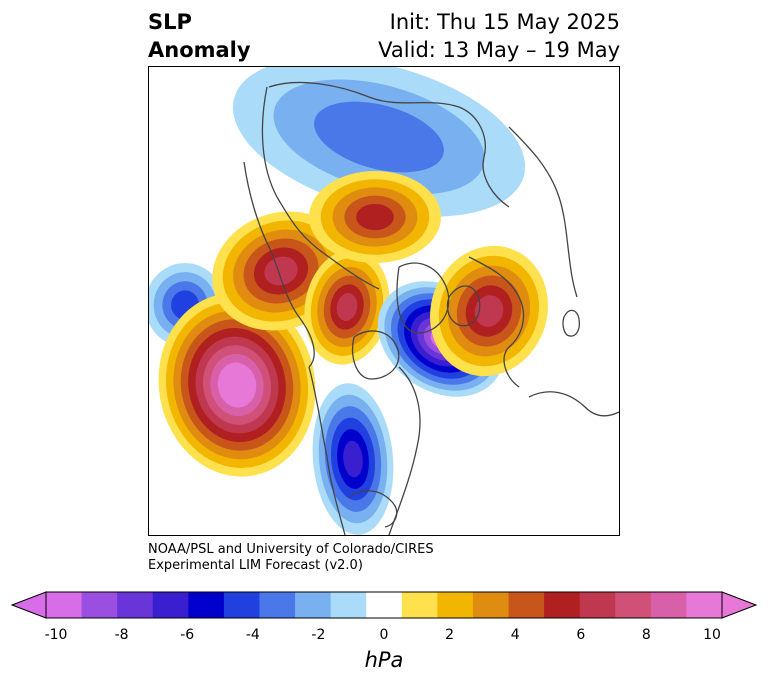 Image resolution: width=768 pixels, height=686 pixels. Describe the element at coordinates (515, 635) in the screenshot. I see `colorbar-tick-label: 4` at that location.